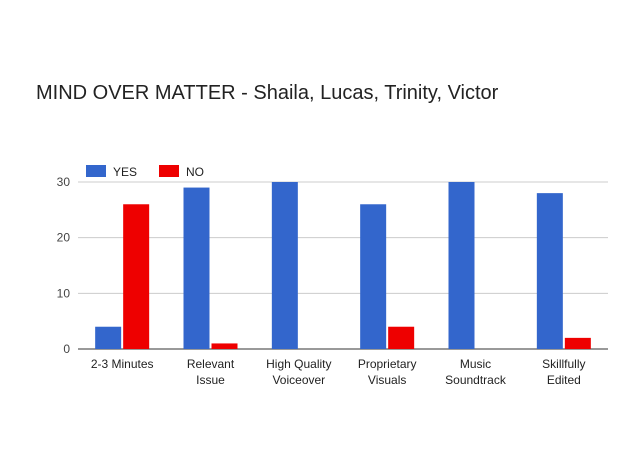  What do you see at coordinates (64, 182) in the screenshot?
I see `y-tick-label: 30` at bounding box center [64, 182].